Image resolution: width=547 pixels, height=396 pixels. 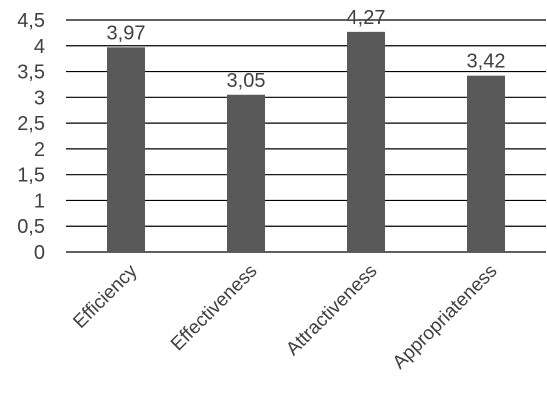 What do you see at coordinates (39, 98) in the screenshot?
I see `y-tick-label: 3` at bounding box center [39, 98].